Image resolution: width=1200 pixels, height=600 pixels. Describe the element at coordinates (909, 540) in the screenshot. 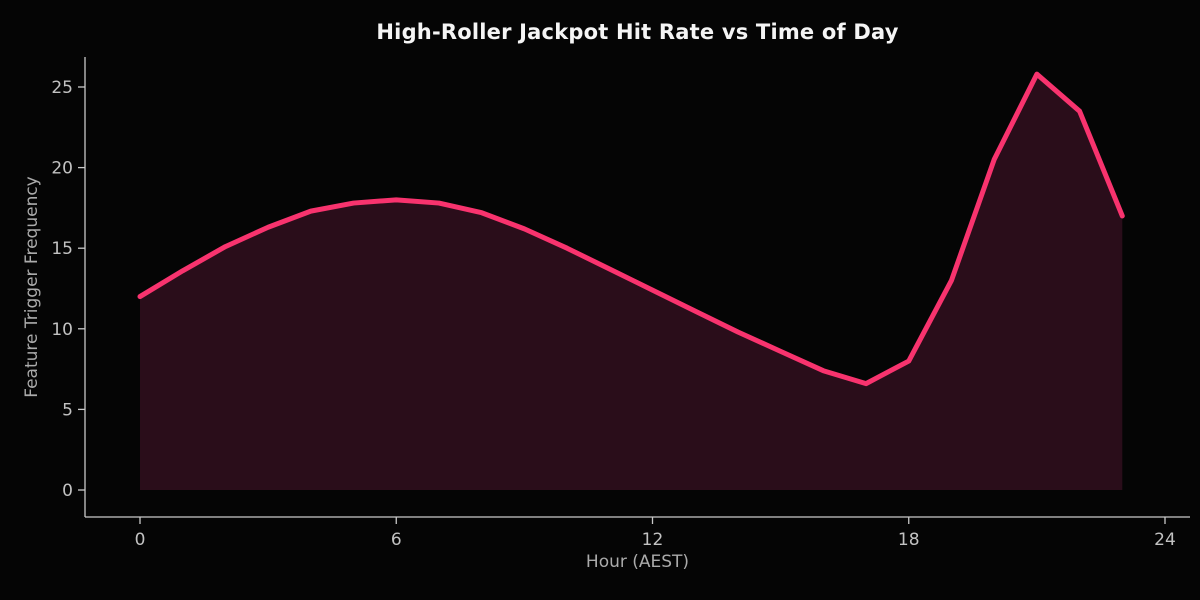

I see `x-tick-label: 18` at that location.